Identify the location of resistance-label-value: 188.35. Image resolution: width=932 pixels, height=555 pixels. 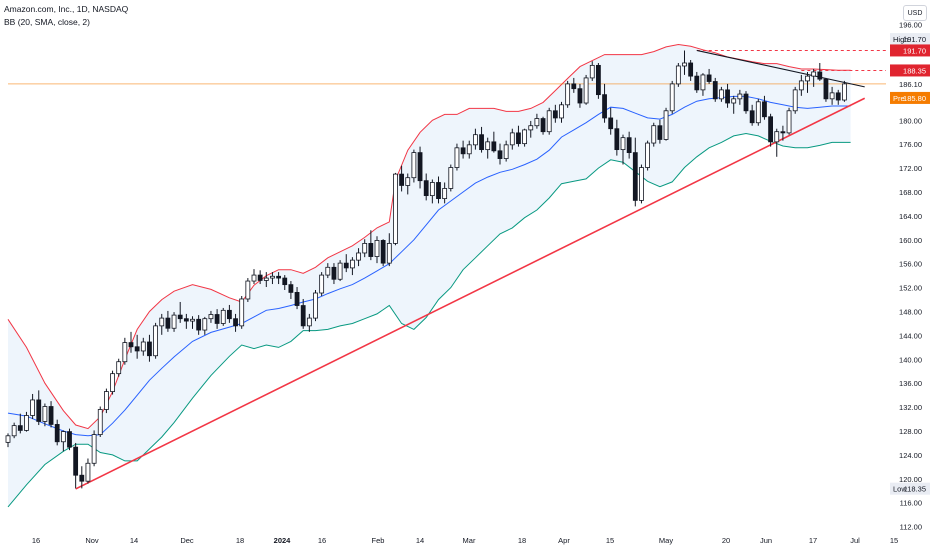
(914, 70).